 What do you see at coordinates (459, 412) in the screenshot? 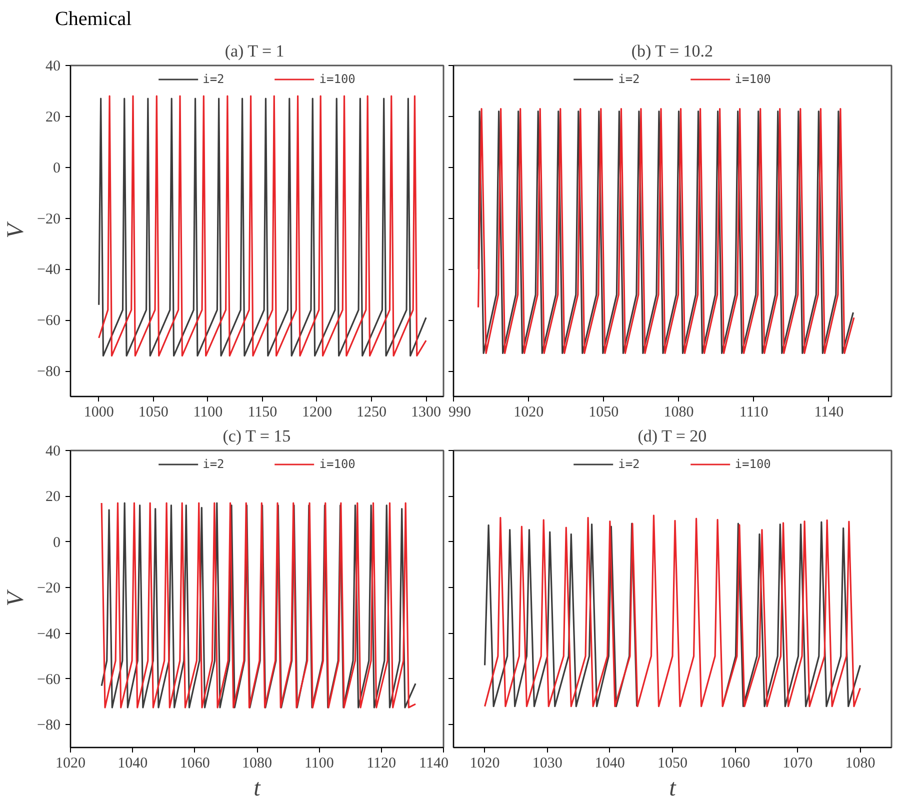
I see `x-tick-label: 990` at bounding box center [459, 412].